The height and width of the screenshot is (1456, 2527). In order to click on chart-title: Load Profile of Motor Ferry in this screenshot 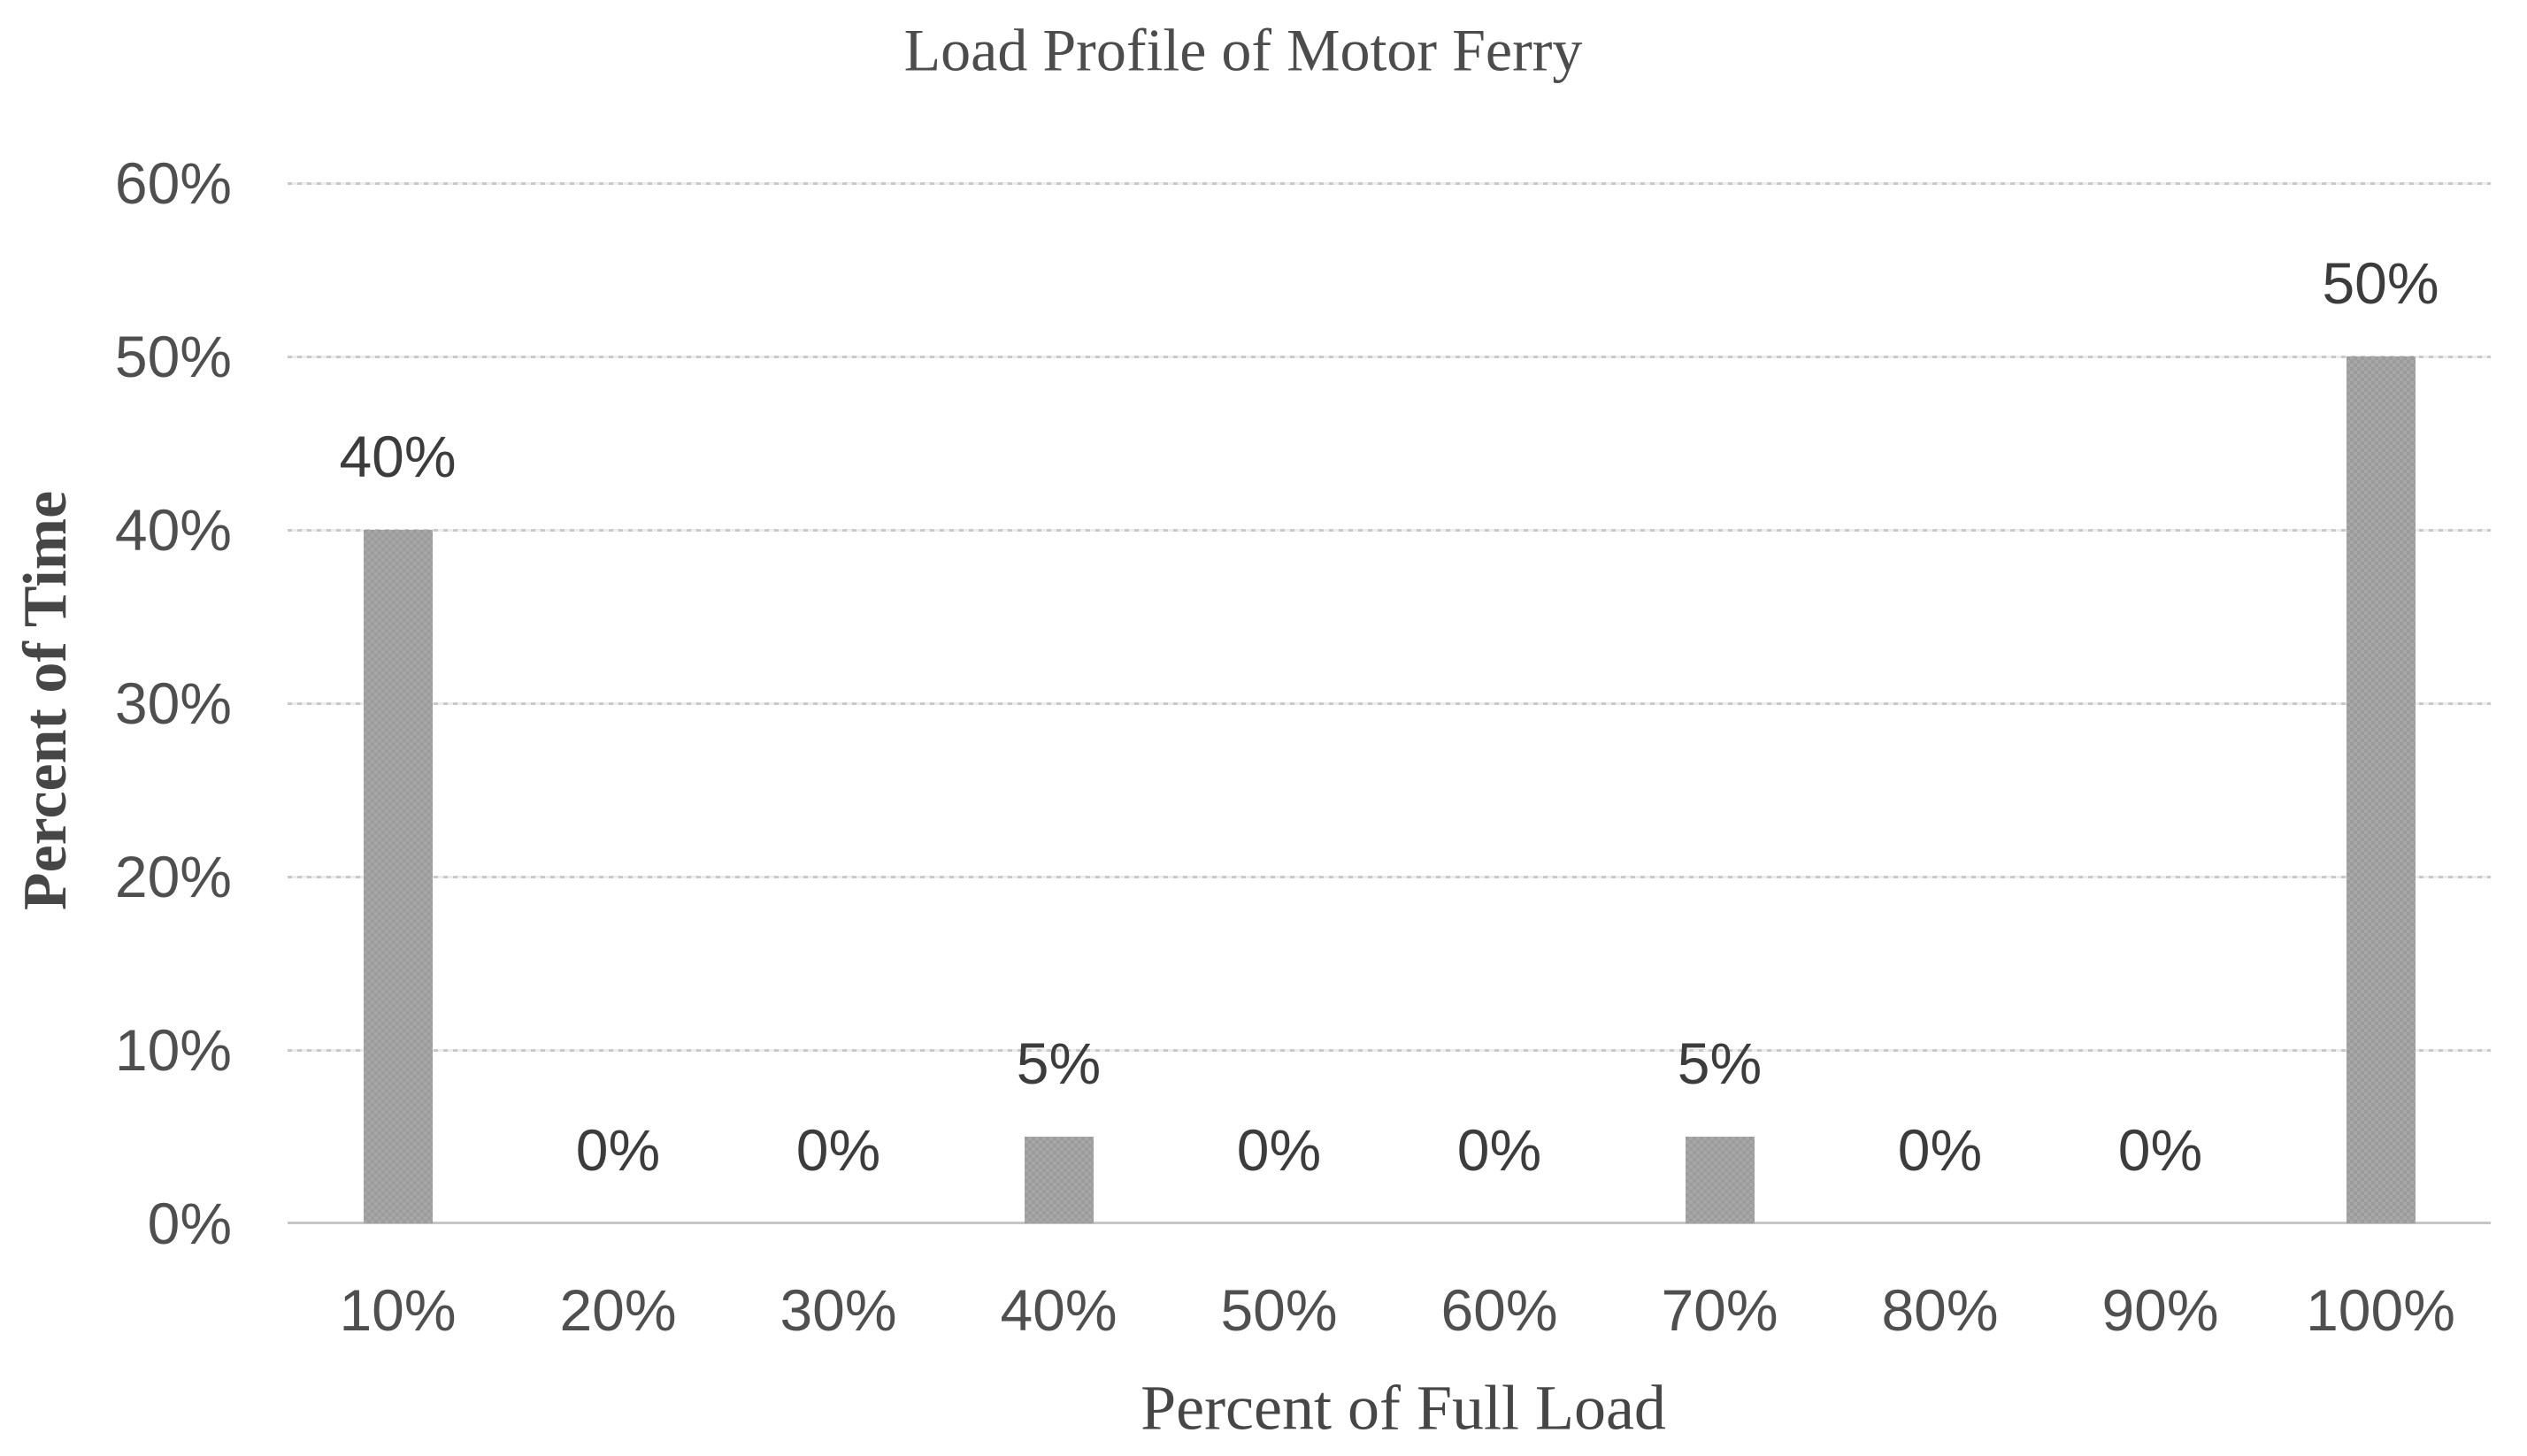, I will do `click(1243, 50)`.